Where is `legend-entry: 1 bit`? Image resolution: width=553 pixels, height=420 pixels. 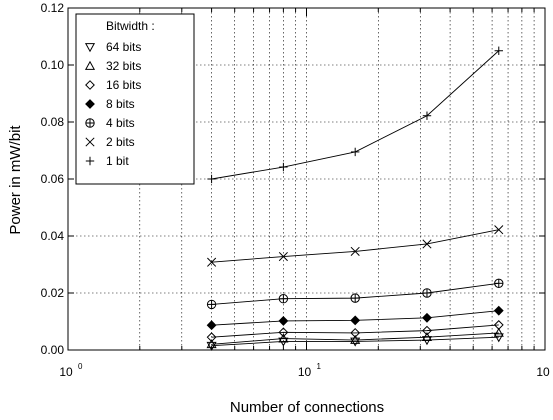
legend-entry: 1 bit is located at coordinates (107, 161).